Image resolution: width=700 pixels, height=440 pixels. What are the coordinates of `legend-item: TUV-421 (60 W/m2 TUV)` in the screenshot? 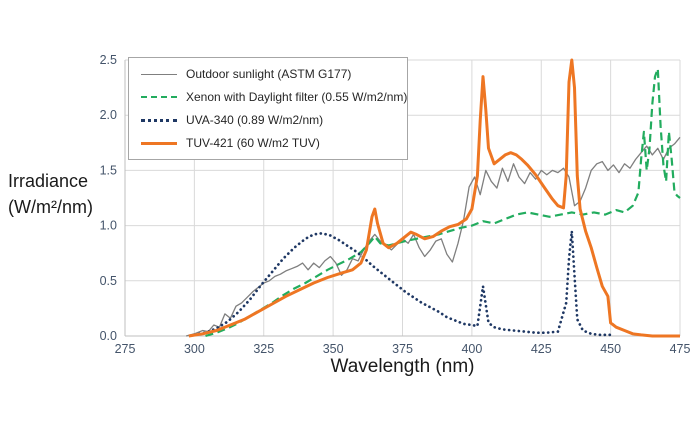 It's located at (268, 143).